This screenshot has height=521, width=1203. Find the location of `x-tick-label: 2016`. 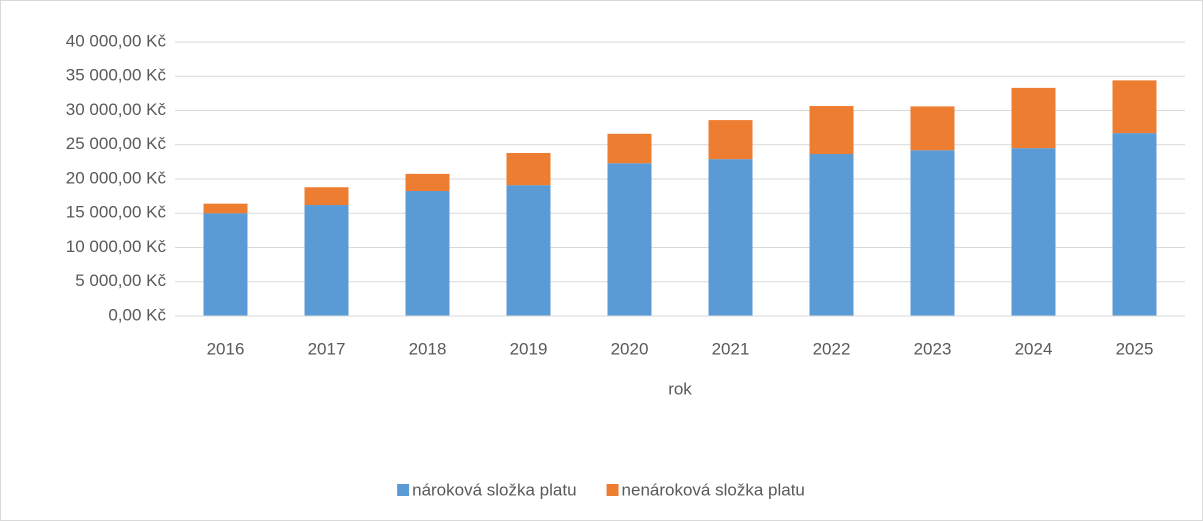

x-tick-label: 2016 is located at coordinates (226, 348).